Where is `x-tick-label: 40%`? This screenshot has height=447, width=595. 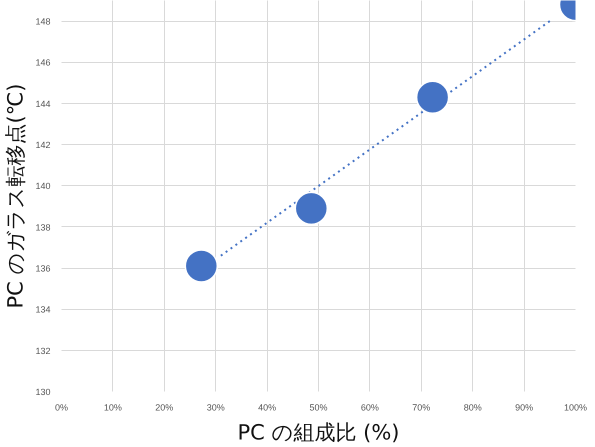
x-tick-label: 40% is located at coordinates (267, 407).